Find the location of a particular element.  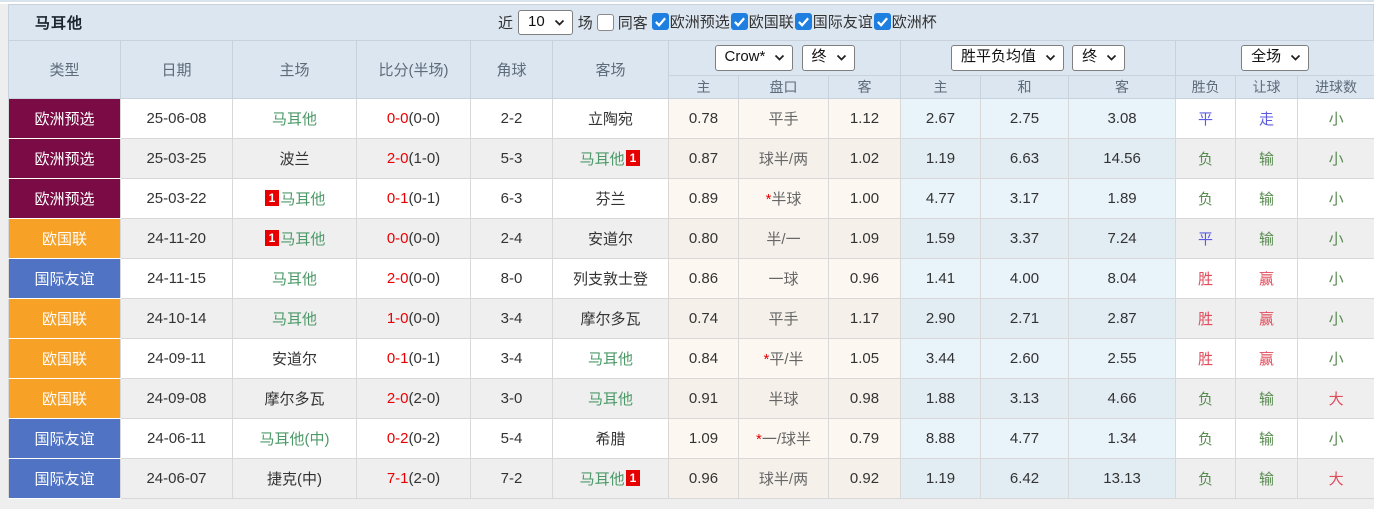

away-team-link: 列支敦士登 is located at coordinates (610, 279).